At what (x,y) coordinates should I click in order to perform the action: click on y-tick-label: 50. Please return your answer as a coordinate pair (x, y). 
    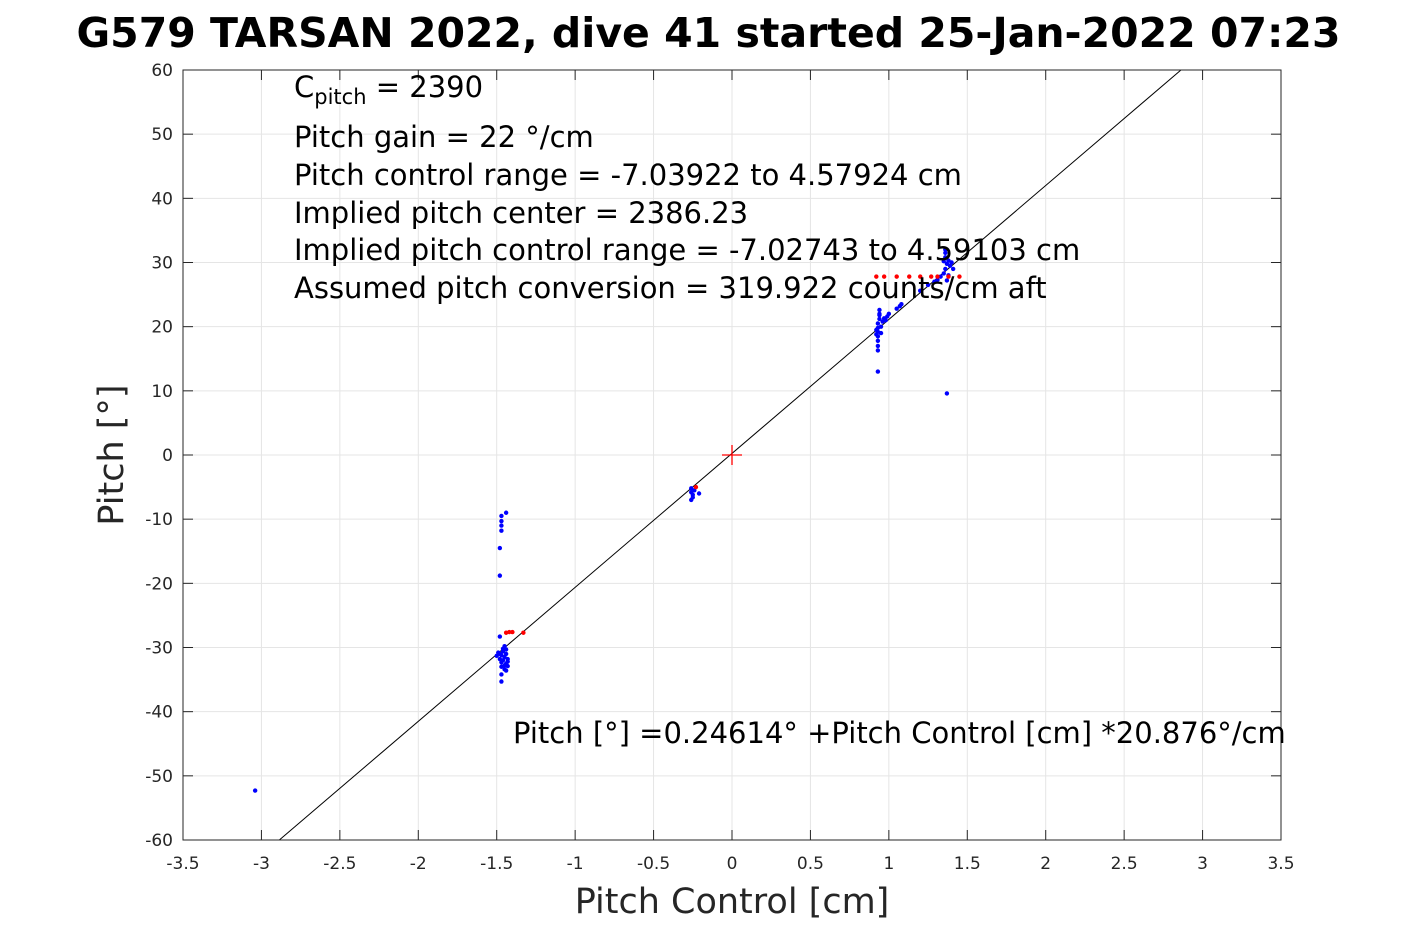
    Looking at the image, I should click on (162, 135).